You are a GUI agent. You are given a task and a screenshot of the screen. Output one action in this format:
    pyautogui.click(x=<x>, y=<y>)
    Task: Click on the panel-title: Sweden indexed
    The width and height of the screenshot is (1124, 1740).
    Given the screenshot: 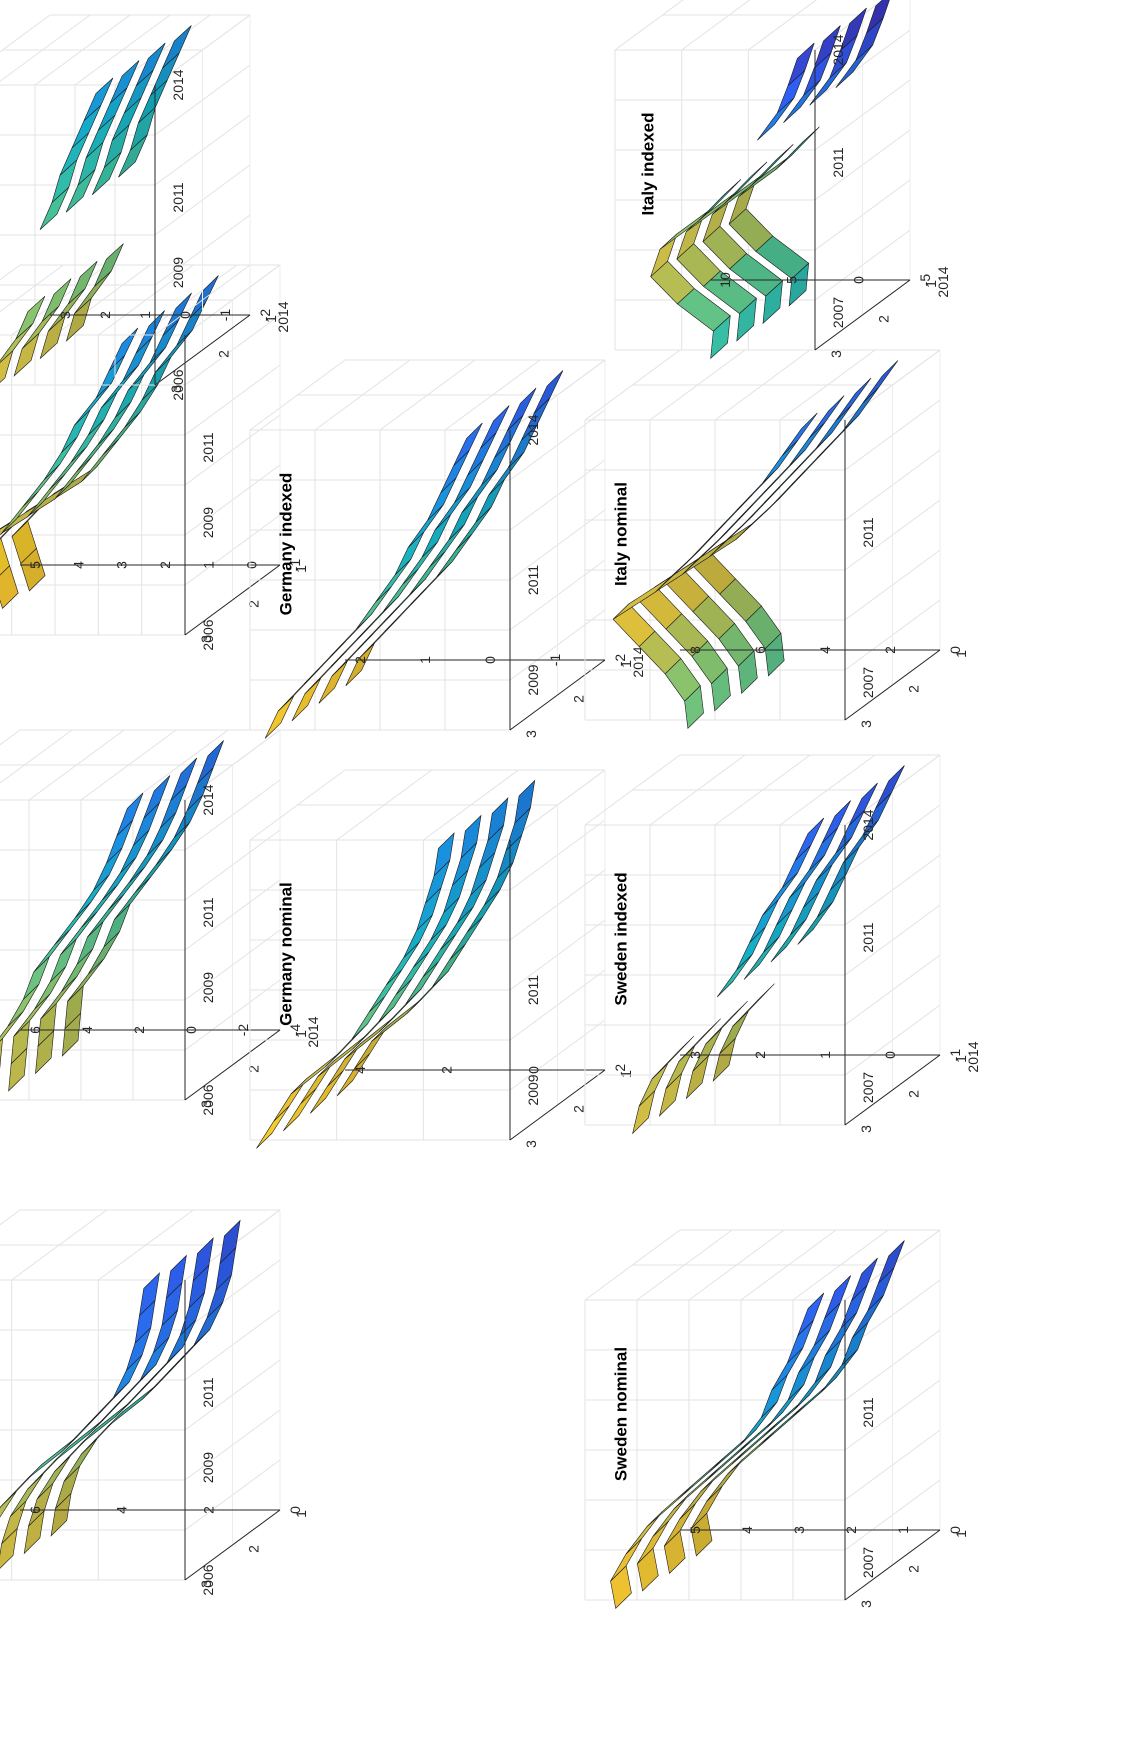 What is the action you would take?
    pyautogui.click(x=621, y=938)
    